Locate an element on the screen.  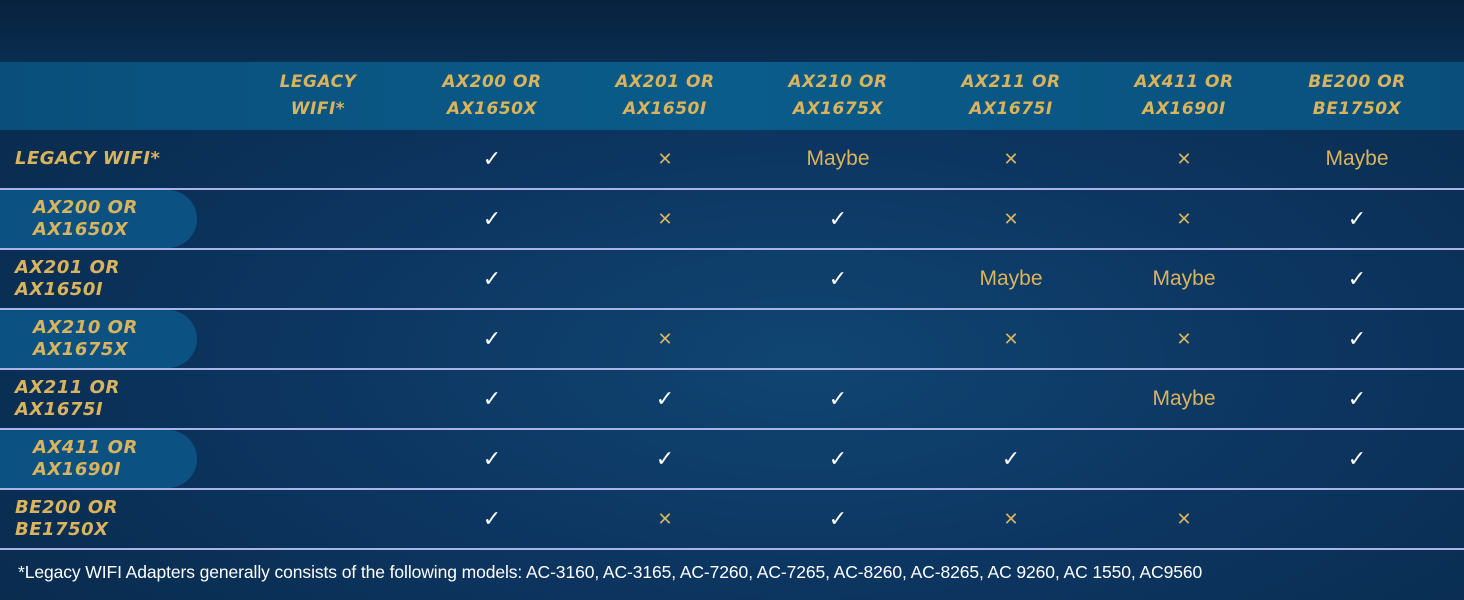
table-row: AX201 OR AX1650I ✓ ✓ Maybe Maybe ✓ is located at coordinates (732, 280).